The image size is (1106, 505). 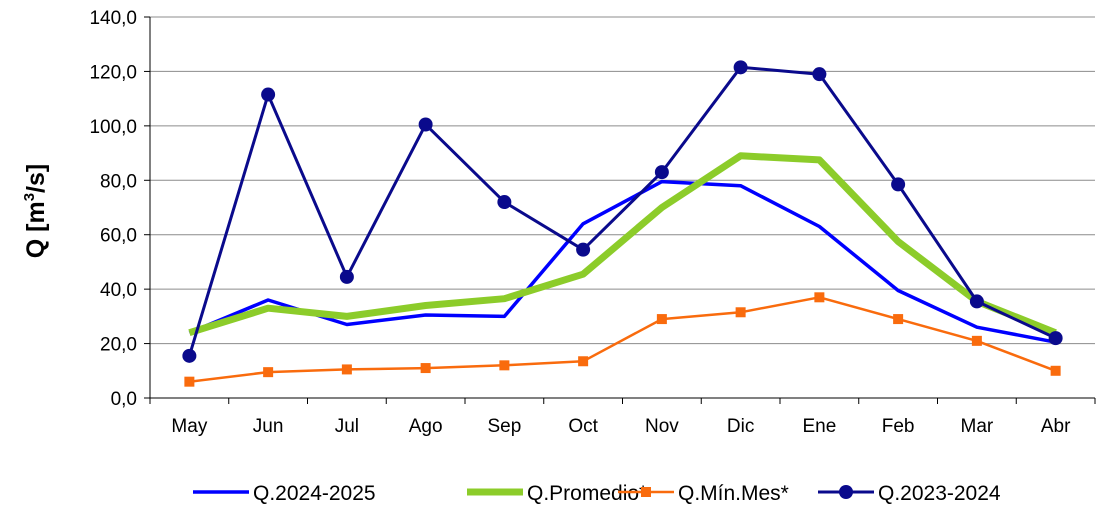 I want to click on x-tick-label: Ago, so click(x=426, y=426).